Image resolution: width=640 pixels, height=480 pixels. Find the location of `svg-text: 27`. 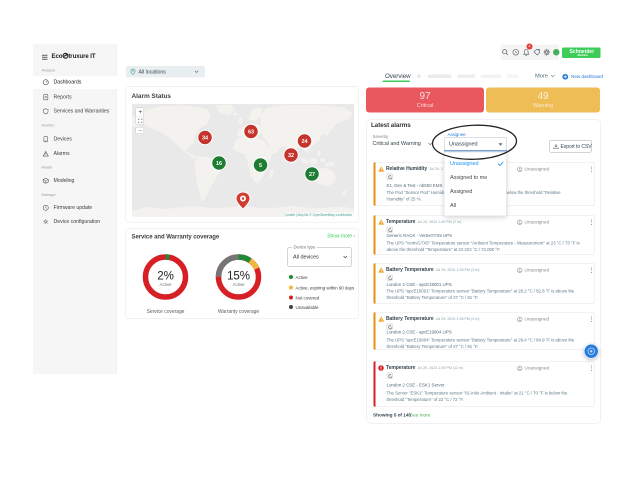

svg-text: 27 is located at coordinates (312, 175).